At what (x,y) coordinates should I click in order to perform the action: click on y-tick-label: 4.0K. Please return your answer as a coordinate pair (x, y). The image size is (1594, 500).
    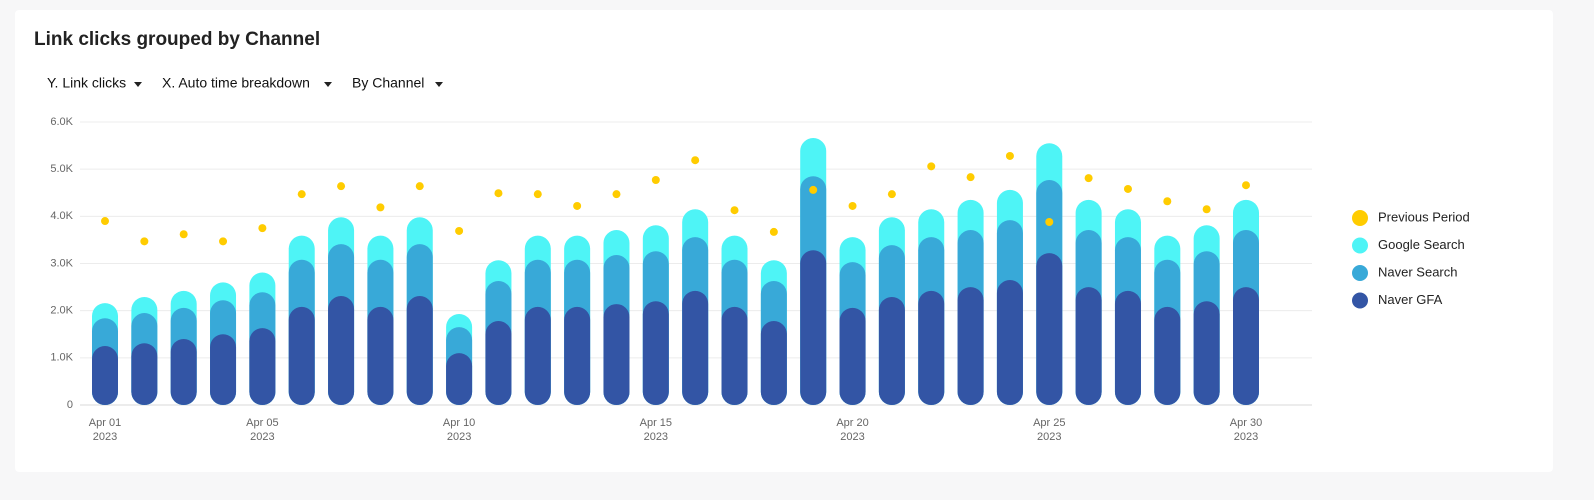
    Looking at the image, I should click on (61, 216).